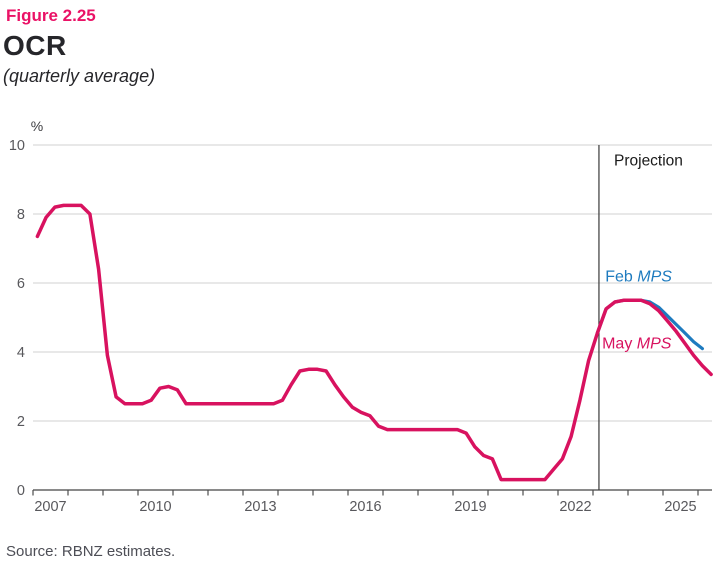 The width and height of the screenshot is (718, 570). I want to click on y-tick-label: 10, so click(17, 146).